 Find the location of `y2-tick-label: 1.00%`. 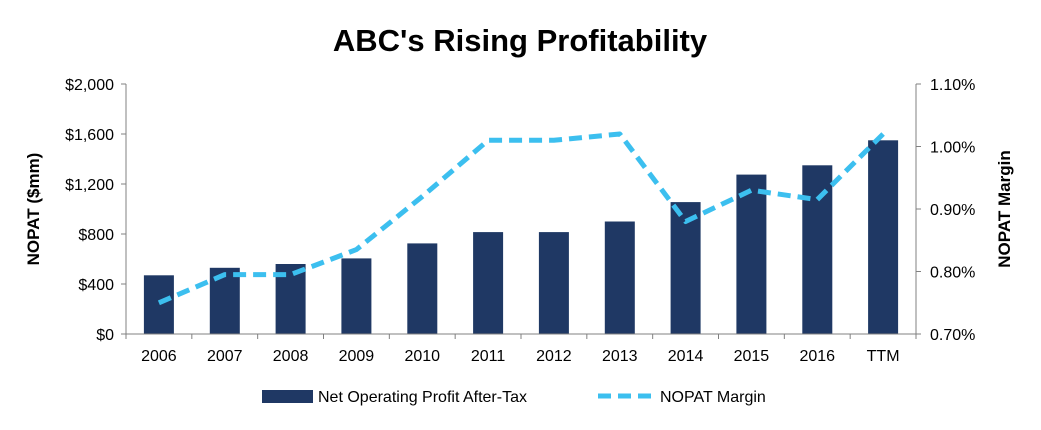

y2-tick-label: 1.00% is located at coordinates (952, 148).